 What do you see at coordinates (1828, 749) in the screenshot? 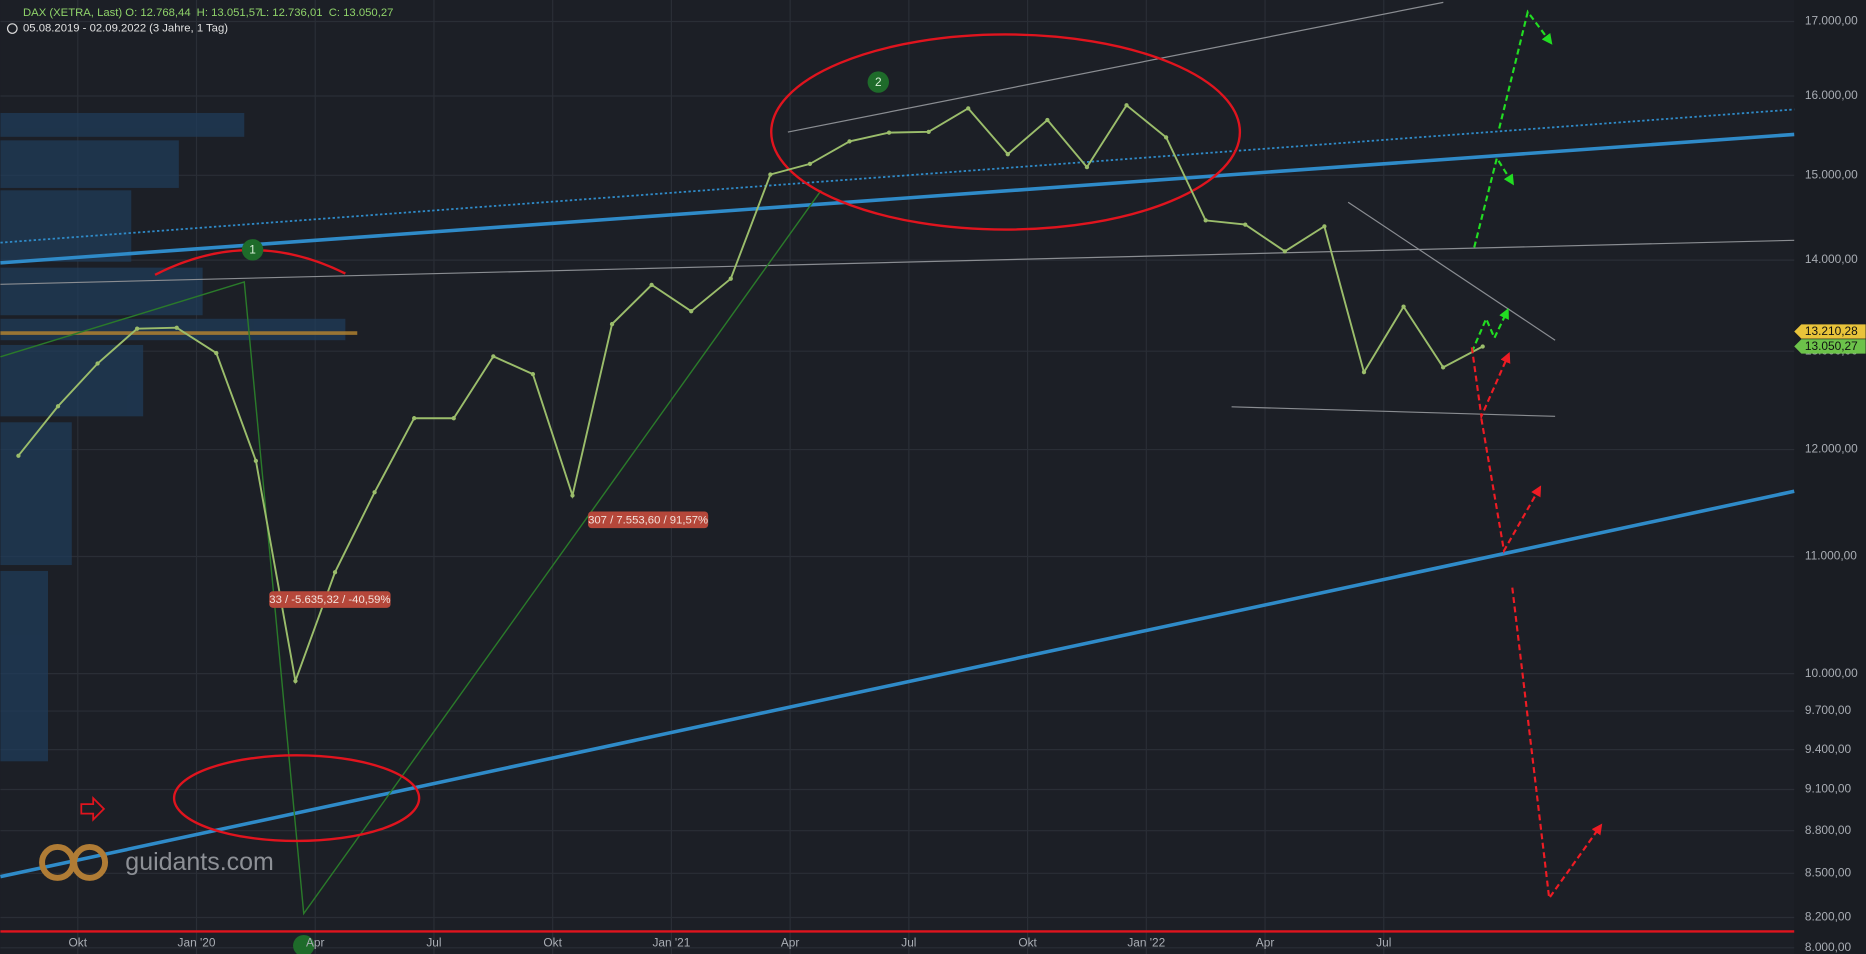
I see `y-tick-label: 9.400,00` at bounding box center [1828, 749].